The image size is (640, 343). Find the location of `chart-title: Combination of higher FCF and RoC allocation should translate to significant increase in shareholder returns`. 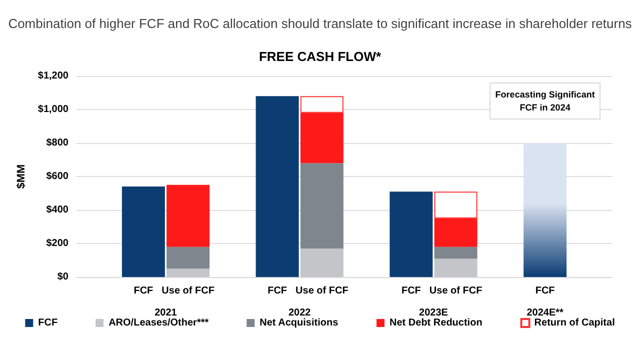

chart-title: Combination of higher FCF and RoC allocation should translate to significant increase in shareholder returns is located at coordinates (320, 23).